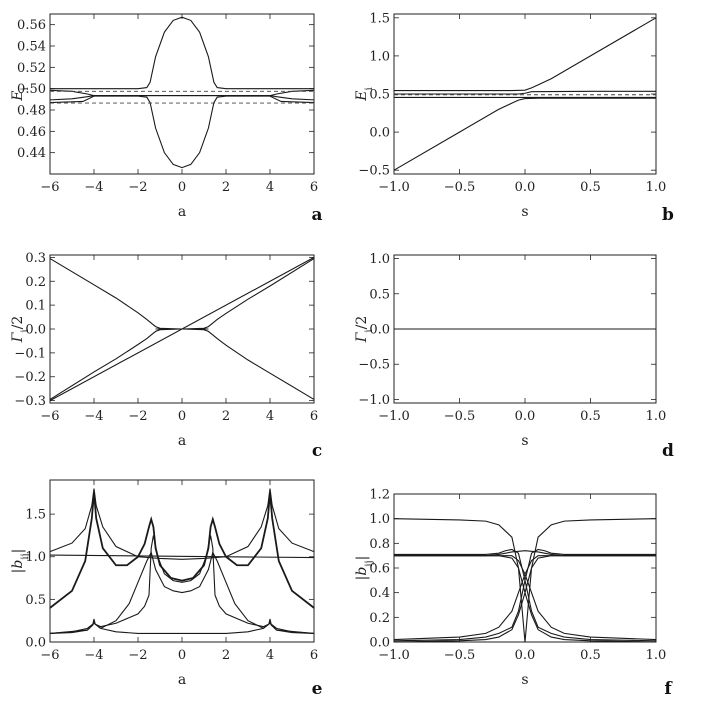 The image size is (708, 708). What do you see at coordinates (31, 47) in the screenshot?
I see `y-tick-label: 0.54` at bounding box center [31, 47].